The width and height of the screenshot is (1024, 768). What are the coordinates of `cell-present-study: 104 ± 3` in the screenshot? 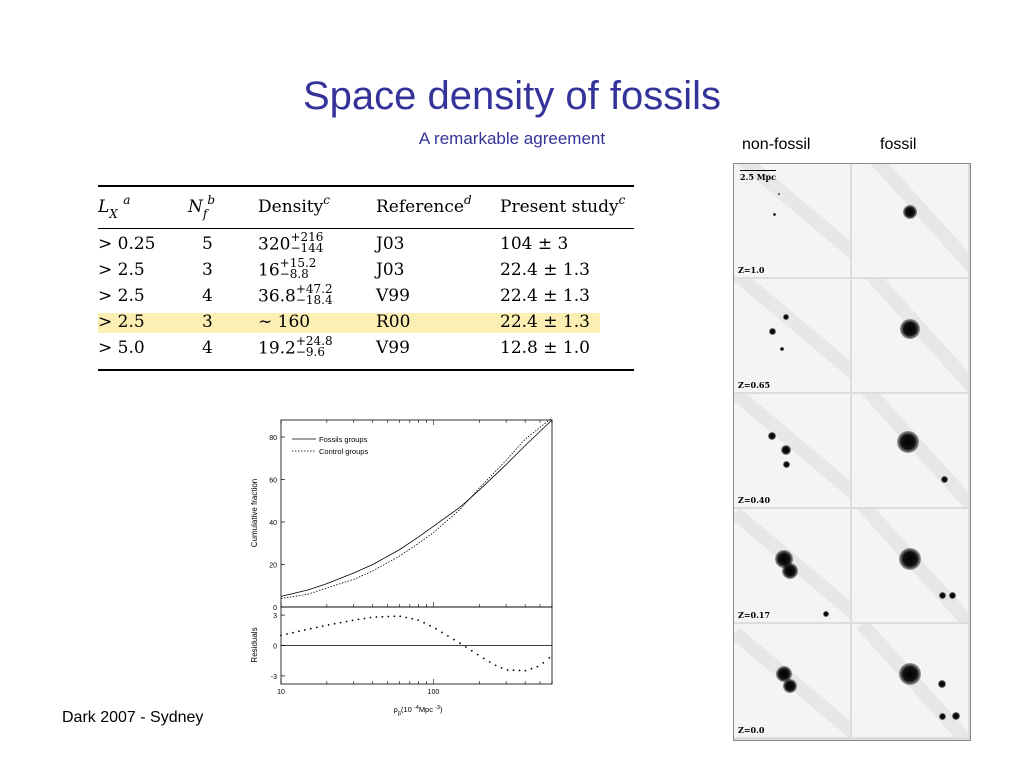 It's located at (534, 244).